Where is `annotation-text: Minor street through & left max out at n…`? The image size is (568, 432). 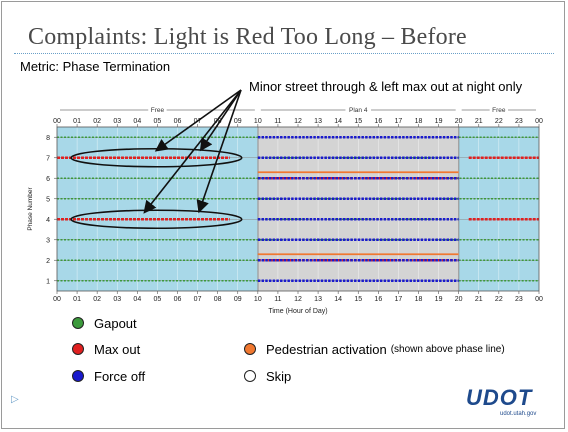 annotation-text: Minor street through & left max out at n… is located at coordinates (386, 86).